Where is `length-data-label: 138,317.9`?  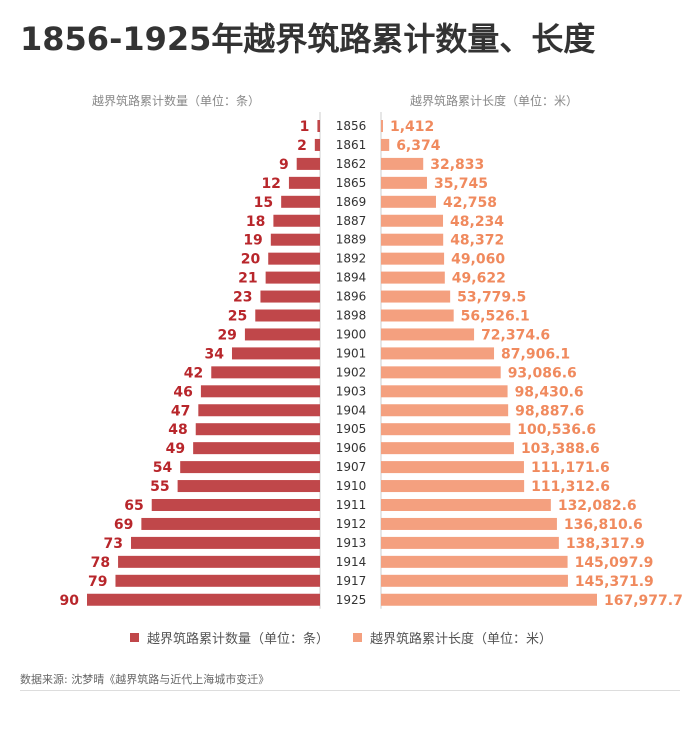
length-data-label: 138,317.9 is located at coordinates (605, 544).